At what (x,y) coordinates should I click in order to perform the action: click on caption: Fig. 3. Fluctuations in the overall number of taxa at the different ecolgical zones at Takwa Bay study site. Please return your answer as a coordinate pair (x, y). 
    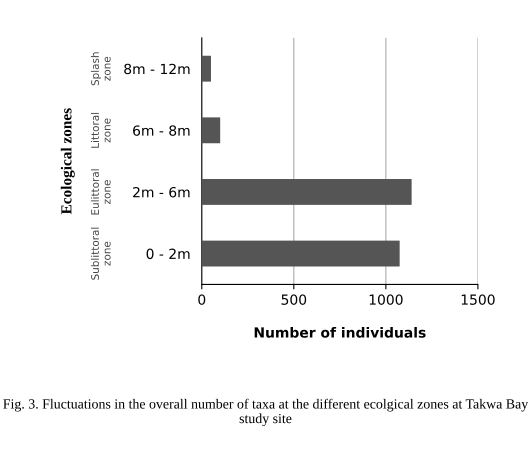
    Looking at the image, I should click on (265, 412).